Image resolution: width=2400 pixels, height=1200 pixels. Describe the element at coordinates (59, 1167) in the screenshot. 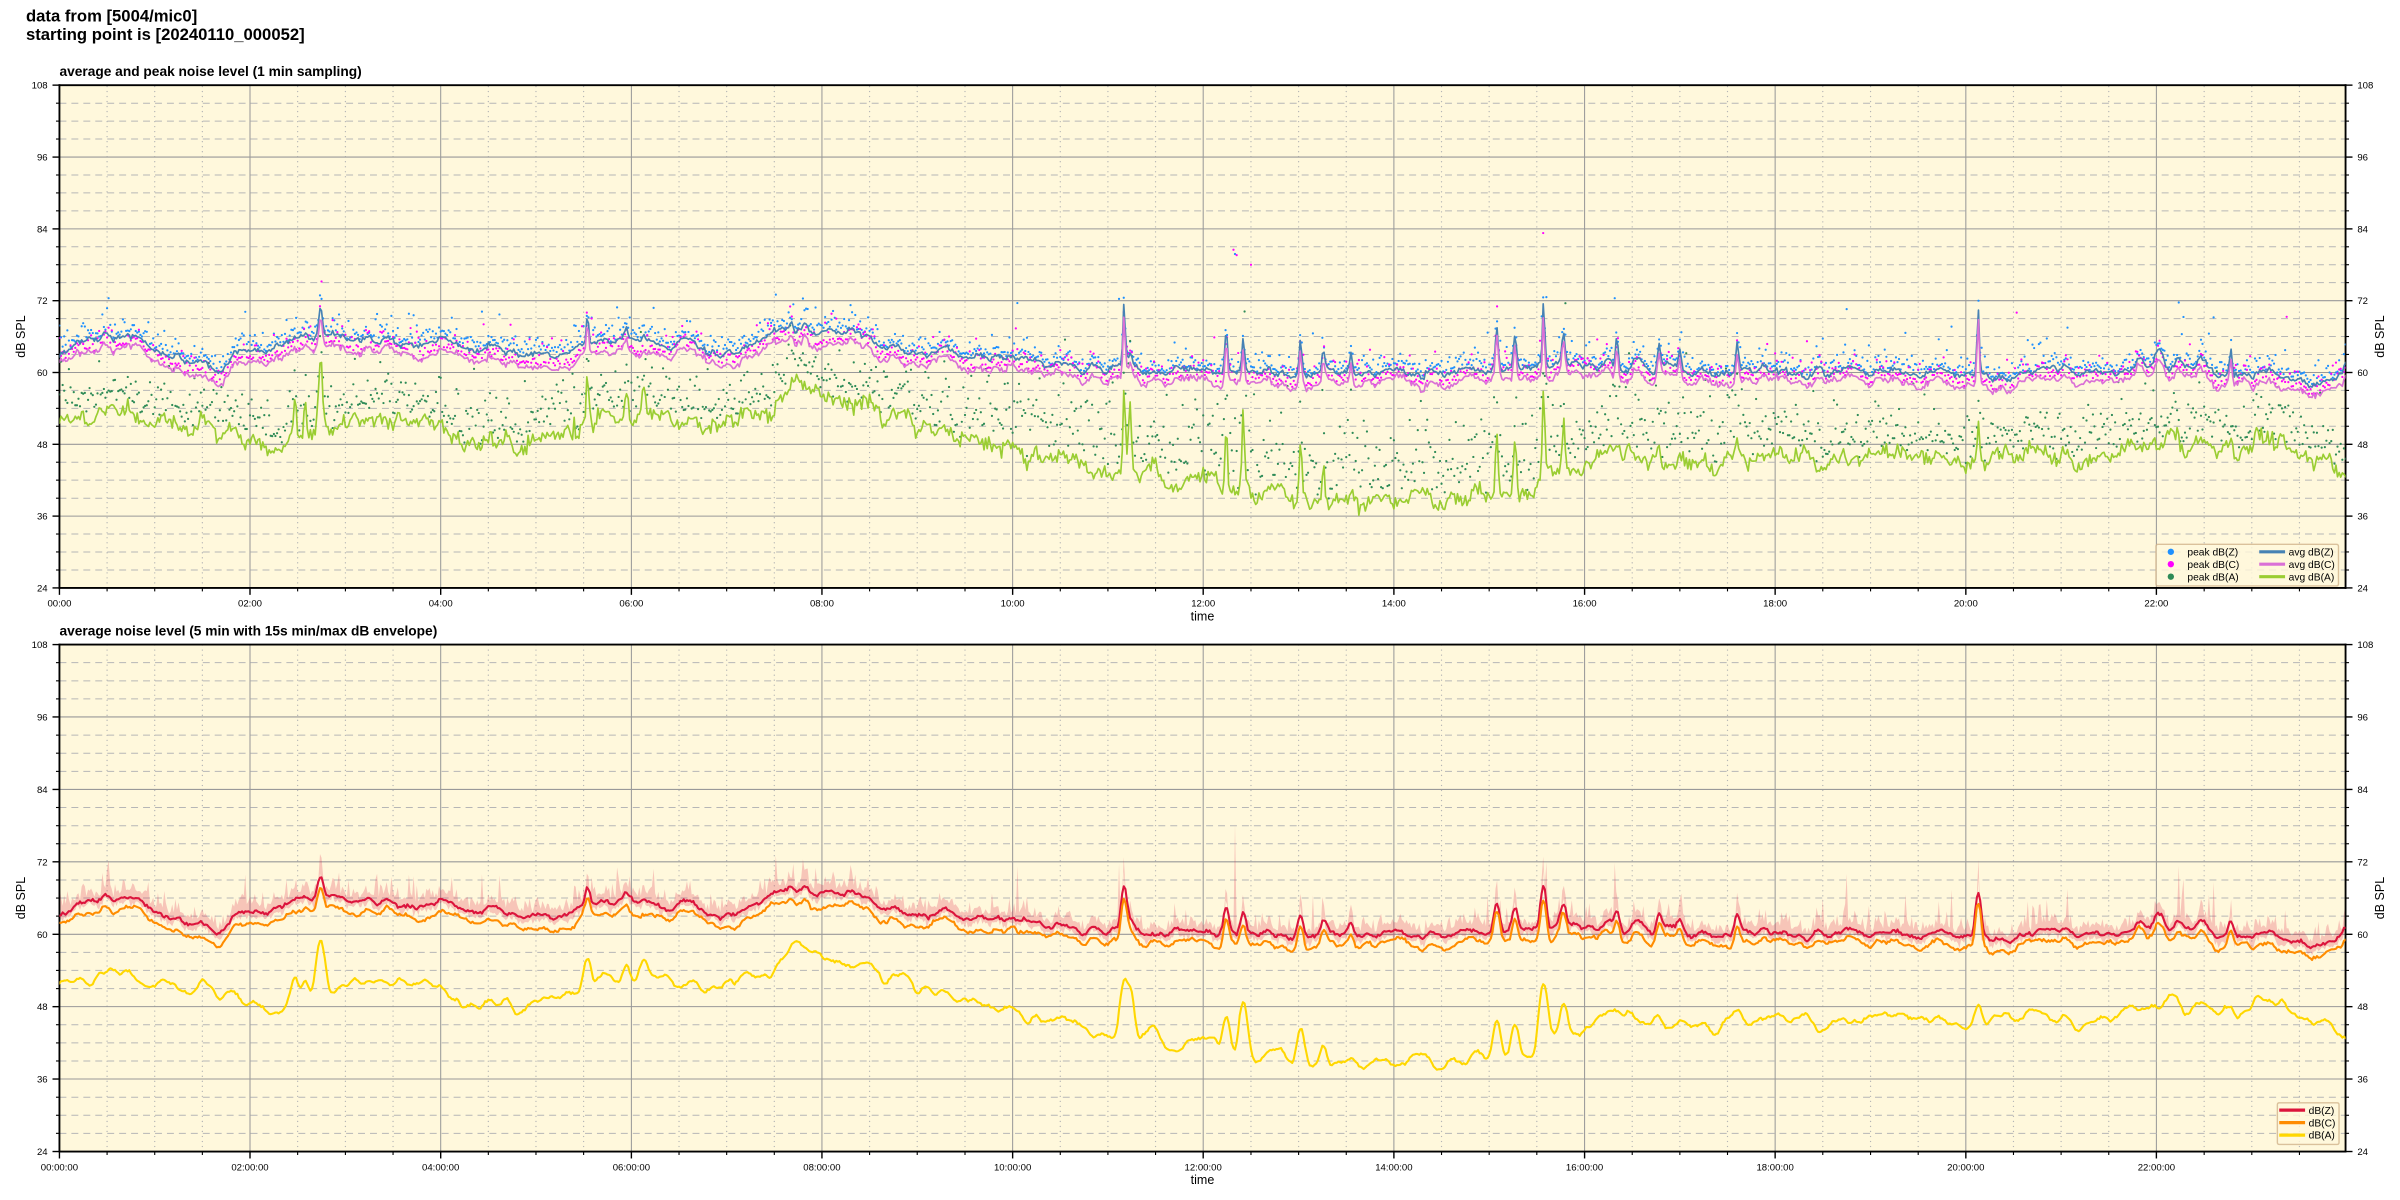

I see `svg-text: 00:00:00` at that location.